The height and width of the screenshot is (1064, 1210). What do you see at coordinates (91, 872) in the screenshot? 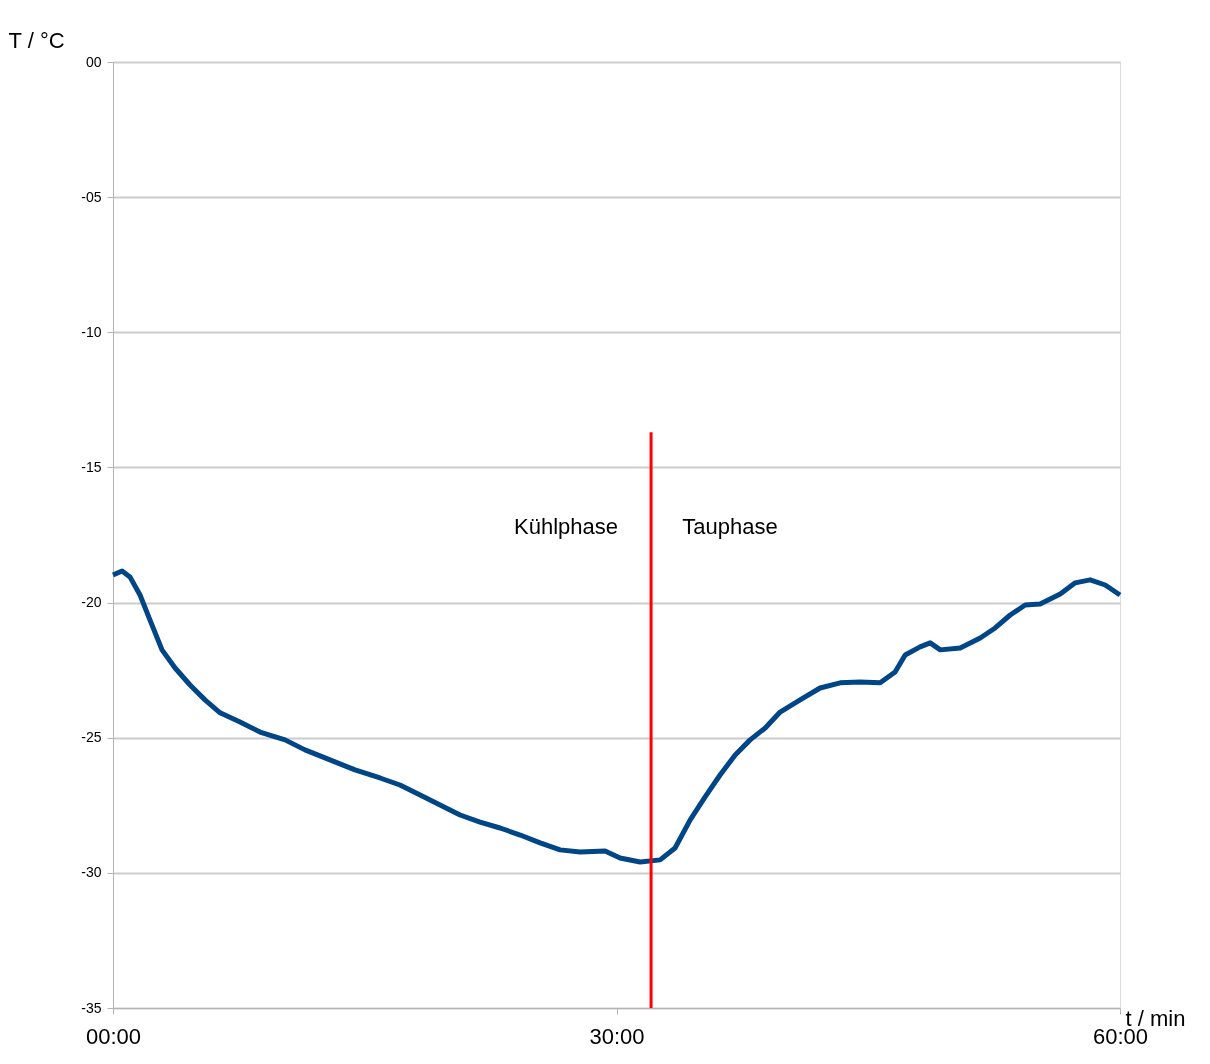
I see `y-tick-label: -30` at bounding box center [91, 872].